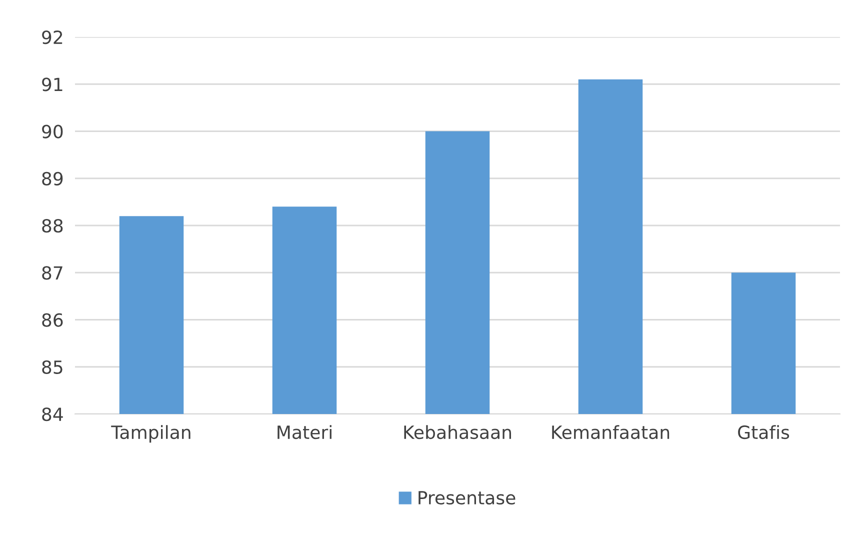  What do you see at coordinates (52, 225) in the screenshot?
I see `y-tick-label: 88` at bounding box center [52, 225].